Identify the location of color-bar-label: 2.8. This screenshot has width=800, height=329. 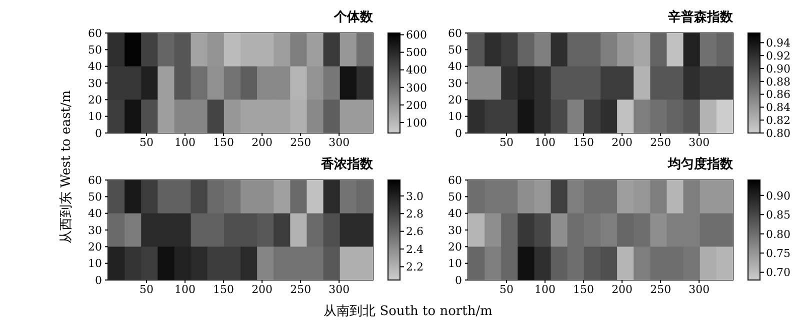
(415, 214).